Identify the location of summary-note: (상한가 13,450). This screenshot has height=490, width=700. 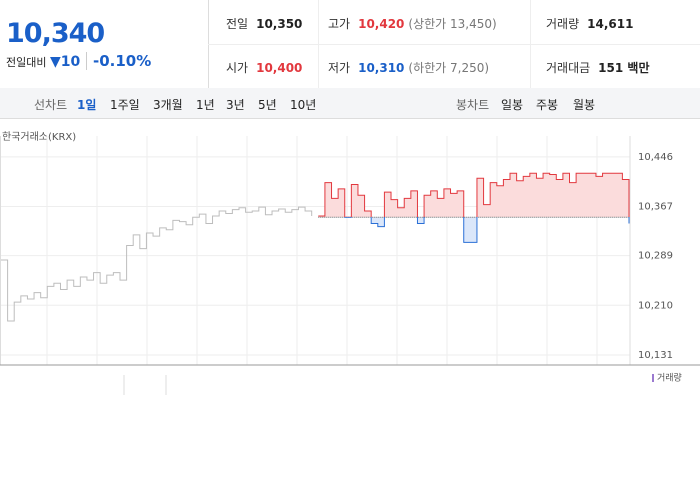
(452, 24).